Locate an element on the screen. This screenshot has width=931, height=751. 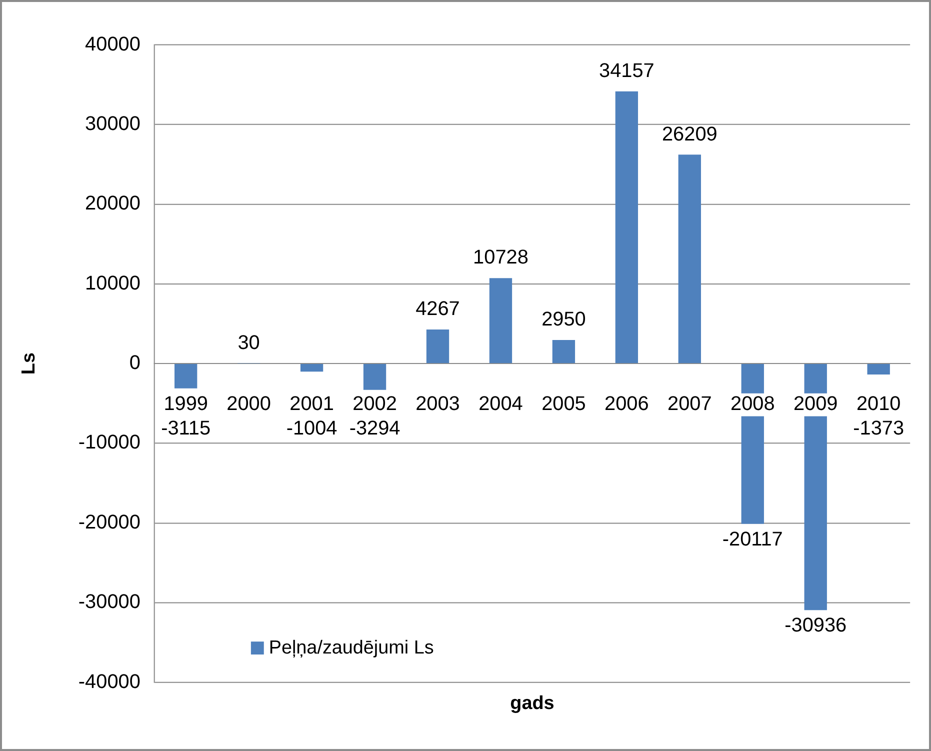
data-label: -30936 is located at coordinates (815, 625).